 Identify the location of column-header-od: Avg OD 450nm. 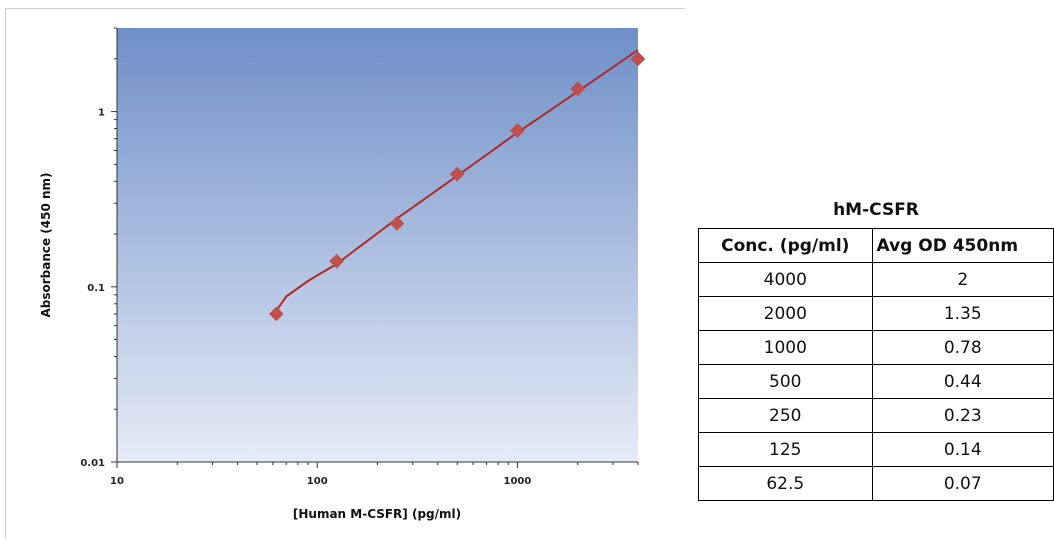
(962, 245).